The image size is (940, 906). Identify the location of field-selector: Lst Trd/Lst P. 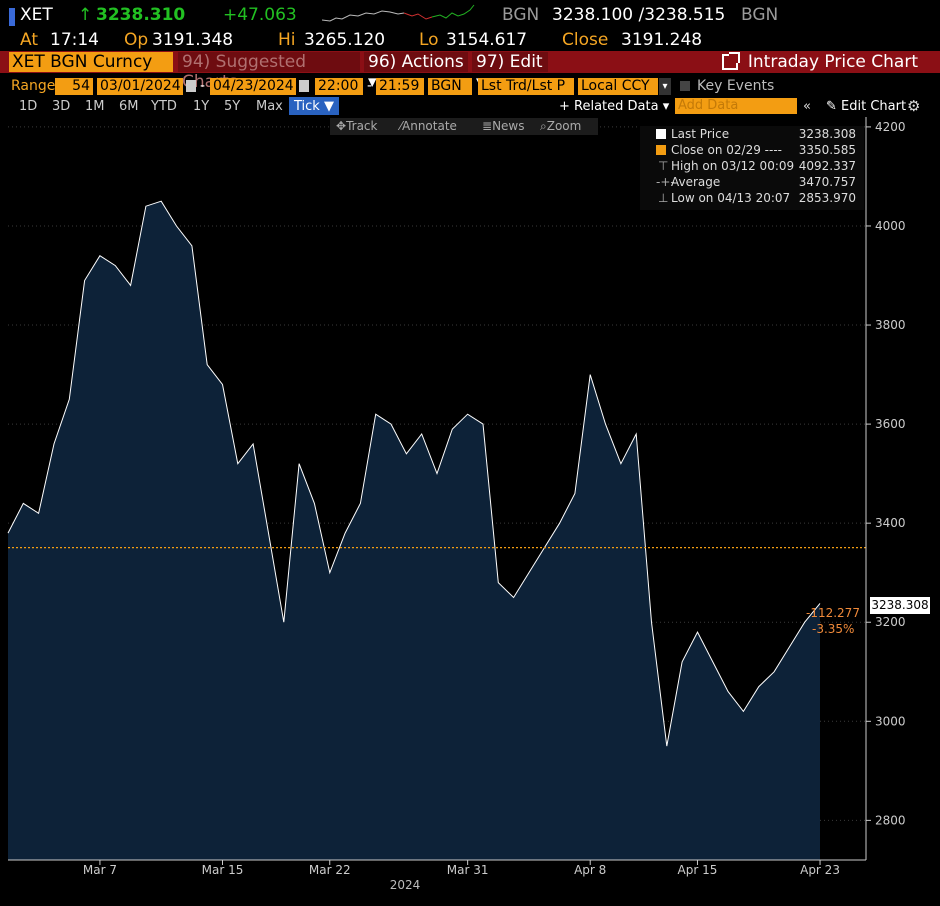
(526, 86).